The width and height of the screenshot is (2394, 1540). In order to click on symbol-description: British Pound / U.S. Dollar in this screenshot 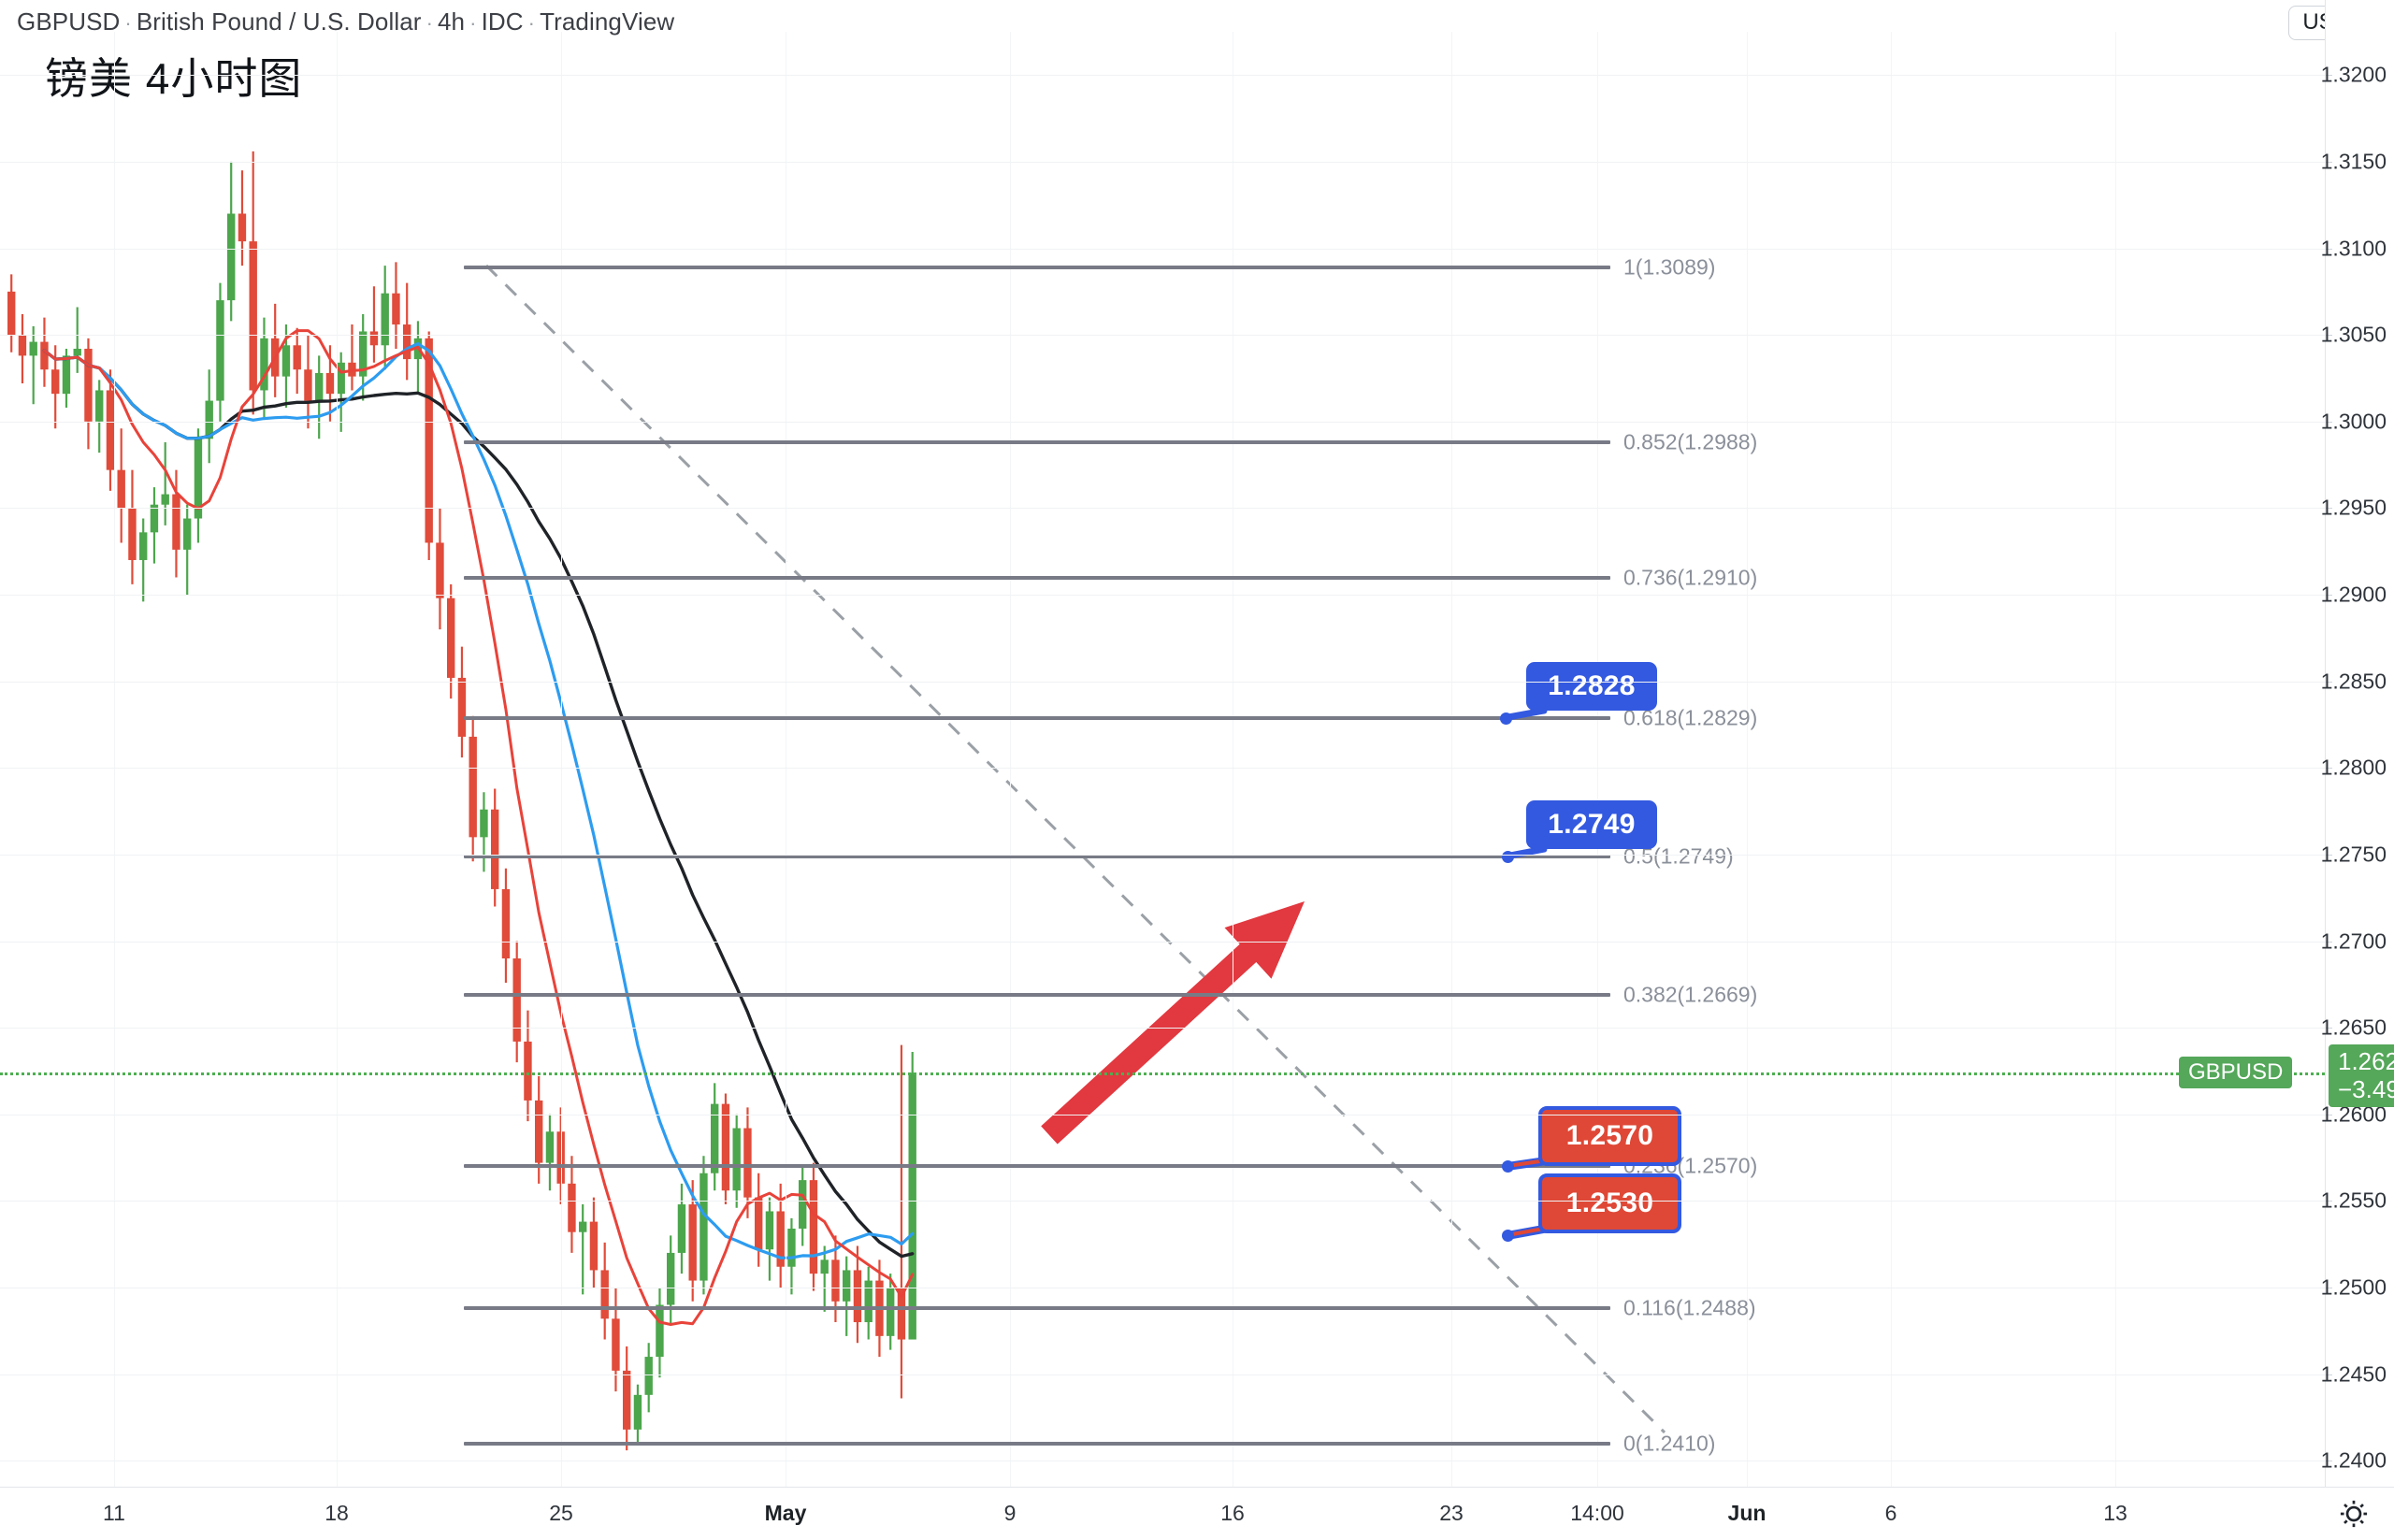, I will do `click(279, 21)`.